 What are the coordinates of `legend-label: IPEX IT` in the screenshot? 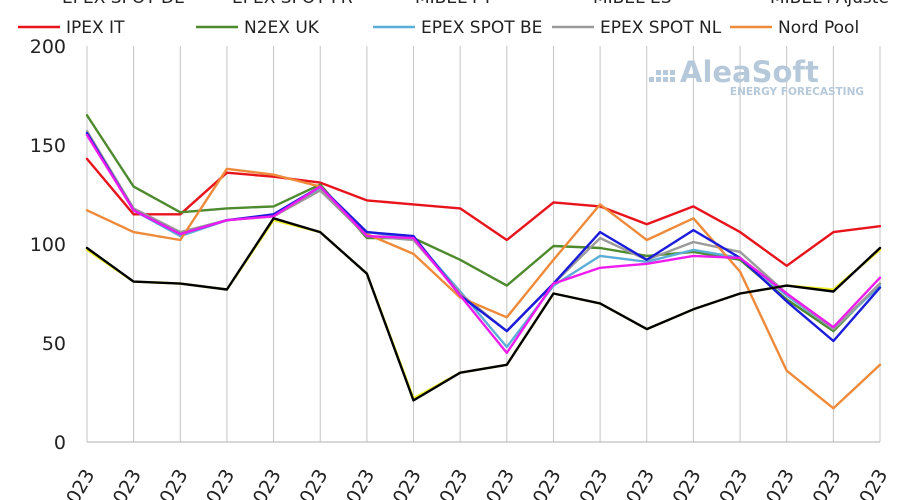 It's located at (95, 28).